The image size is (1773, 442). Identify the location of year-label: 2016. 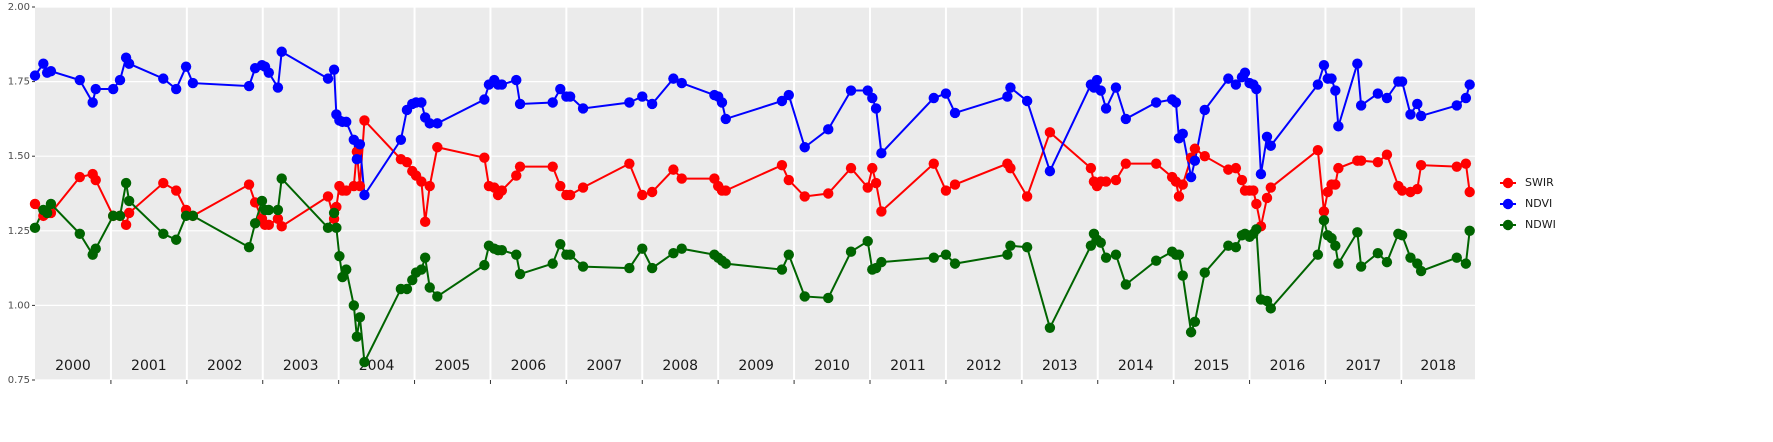
(1288, 366).